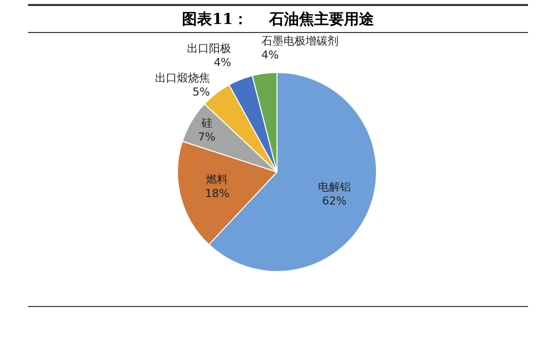 The width and height of the screenshot is (554, 345). What do you see at coordinates (217, 179) in the screenshot?
I see `slice-label: 燃料` at bounding box center [217, 179].